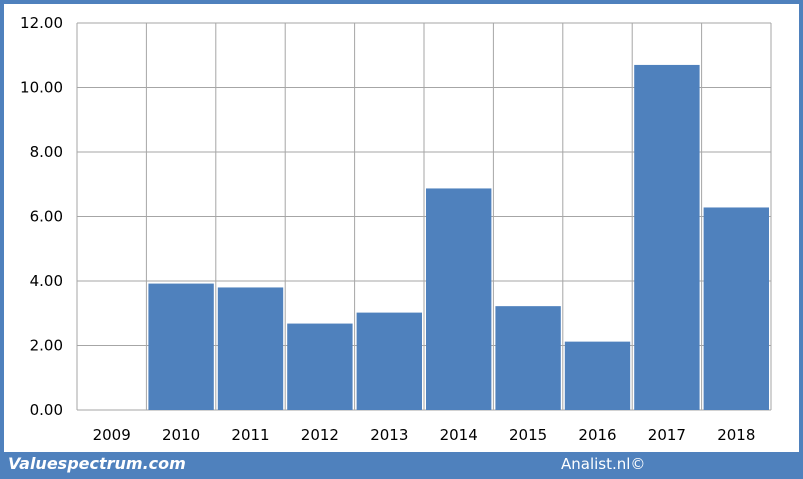 This screenshot has width=803, height=479. What do you see at coordinates (667, 237) in the screenshot?
I see `bar-2017` at bounding box center [667, 237].